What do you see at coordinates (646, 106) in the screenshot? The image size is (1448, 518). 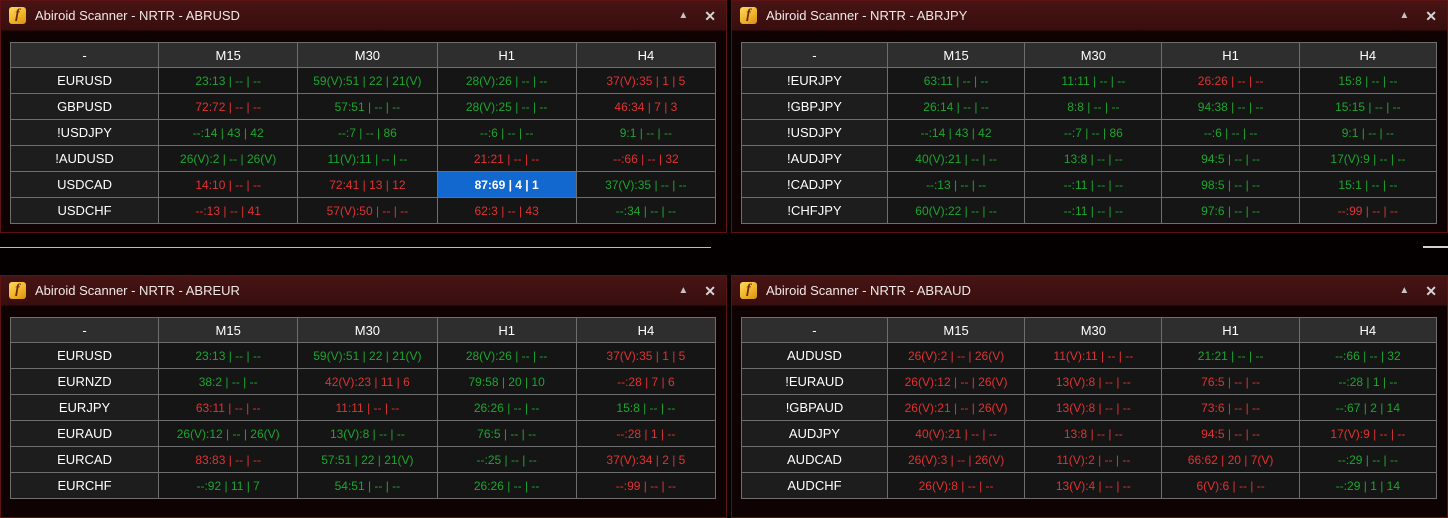 I see `signal-cell: 46:34 | 7 | 3` at bounding box center [646, 106].